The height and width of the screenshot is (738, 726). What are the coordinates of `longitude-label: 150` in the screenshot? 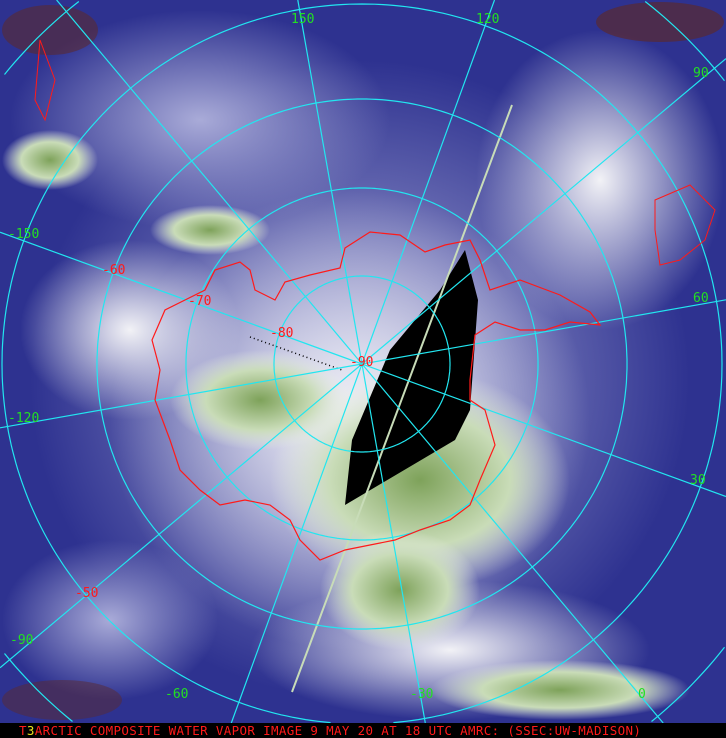 It's located at (303, 19).